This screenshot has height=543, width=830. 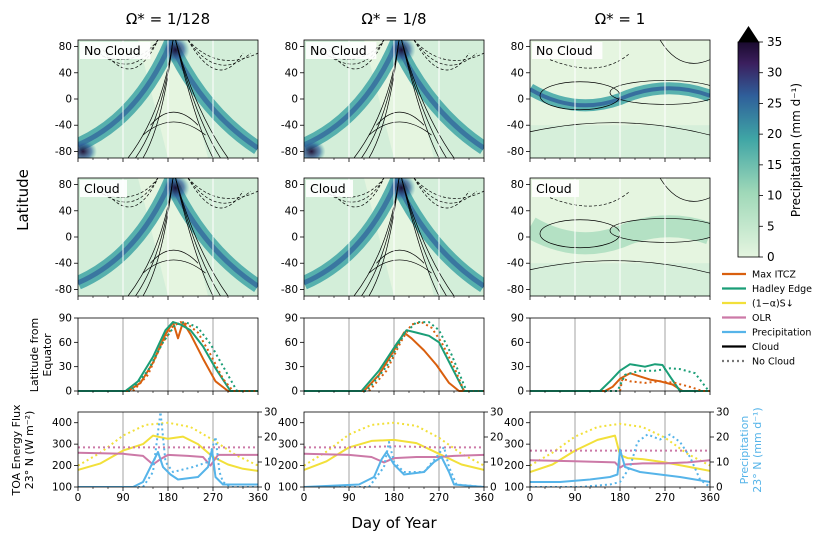 What do you see at coordinates (496, 438) in the screenshot?
I see `y-tick-label: 20` at bounding box center [496, 438].